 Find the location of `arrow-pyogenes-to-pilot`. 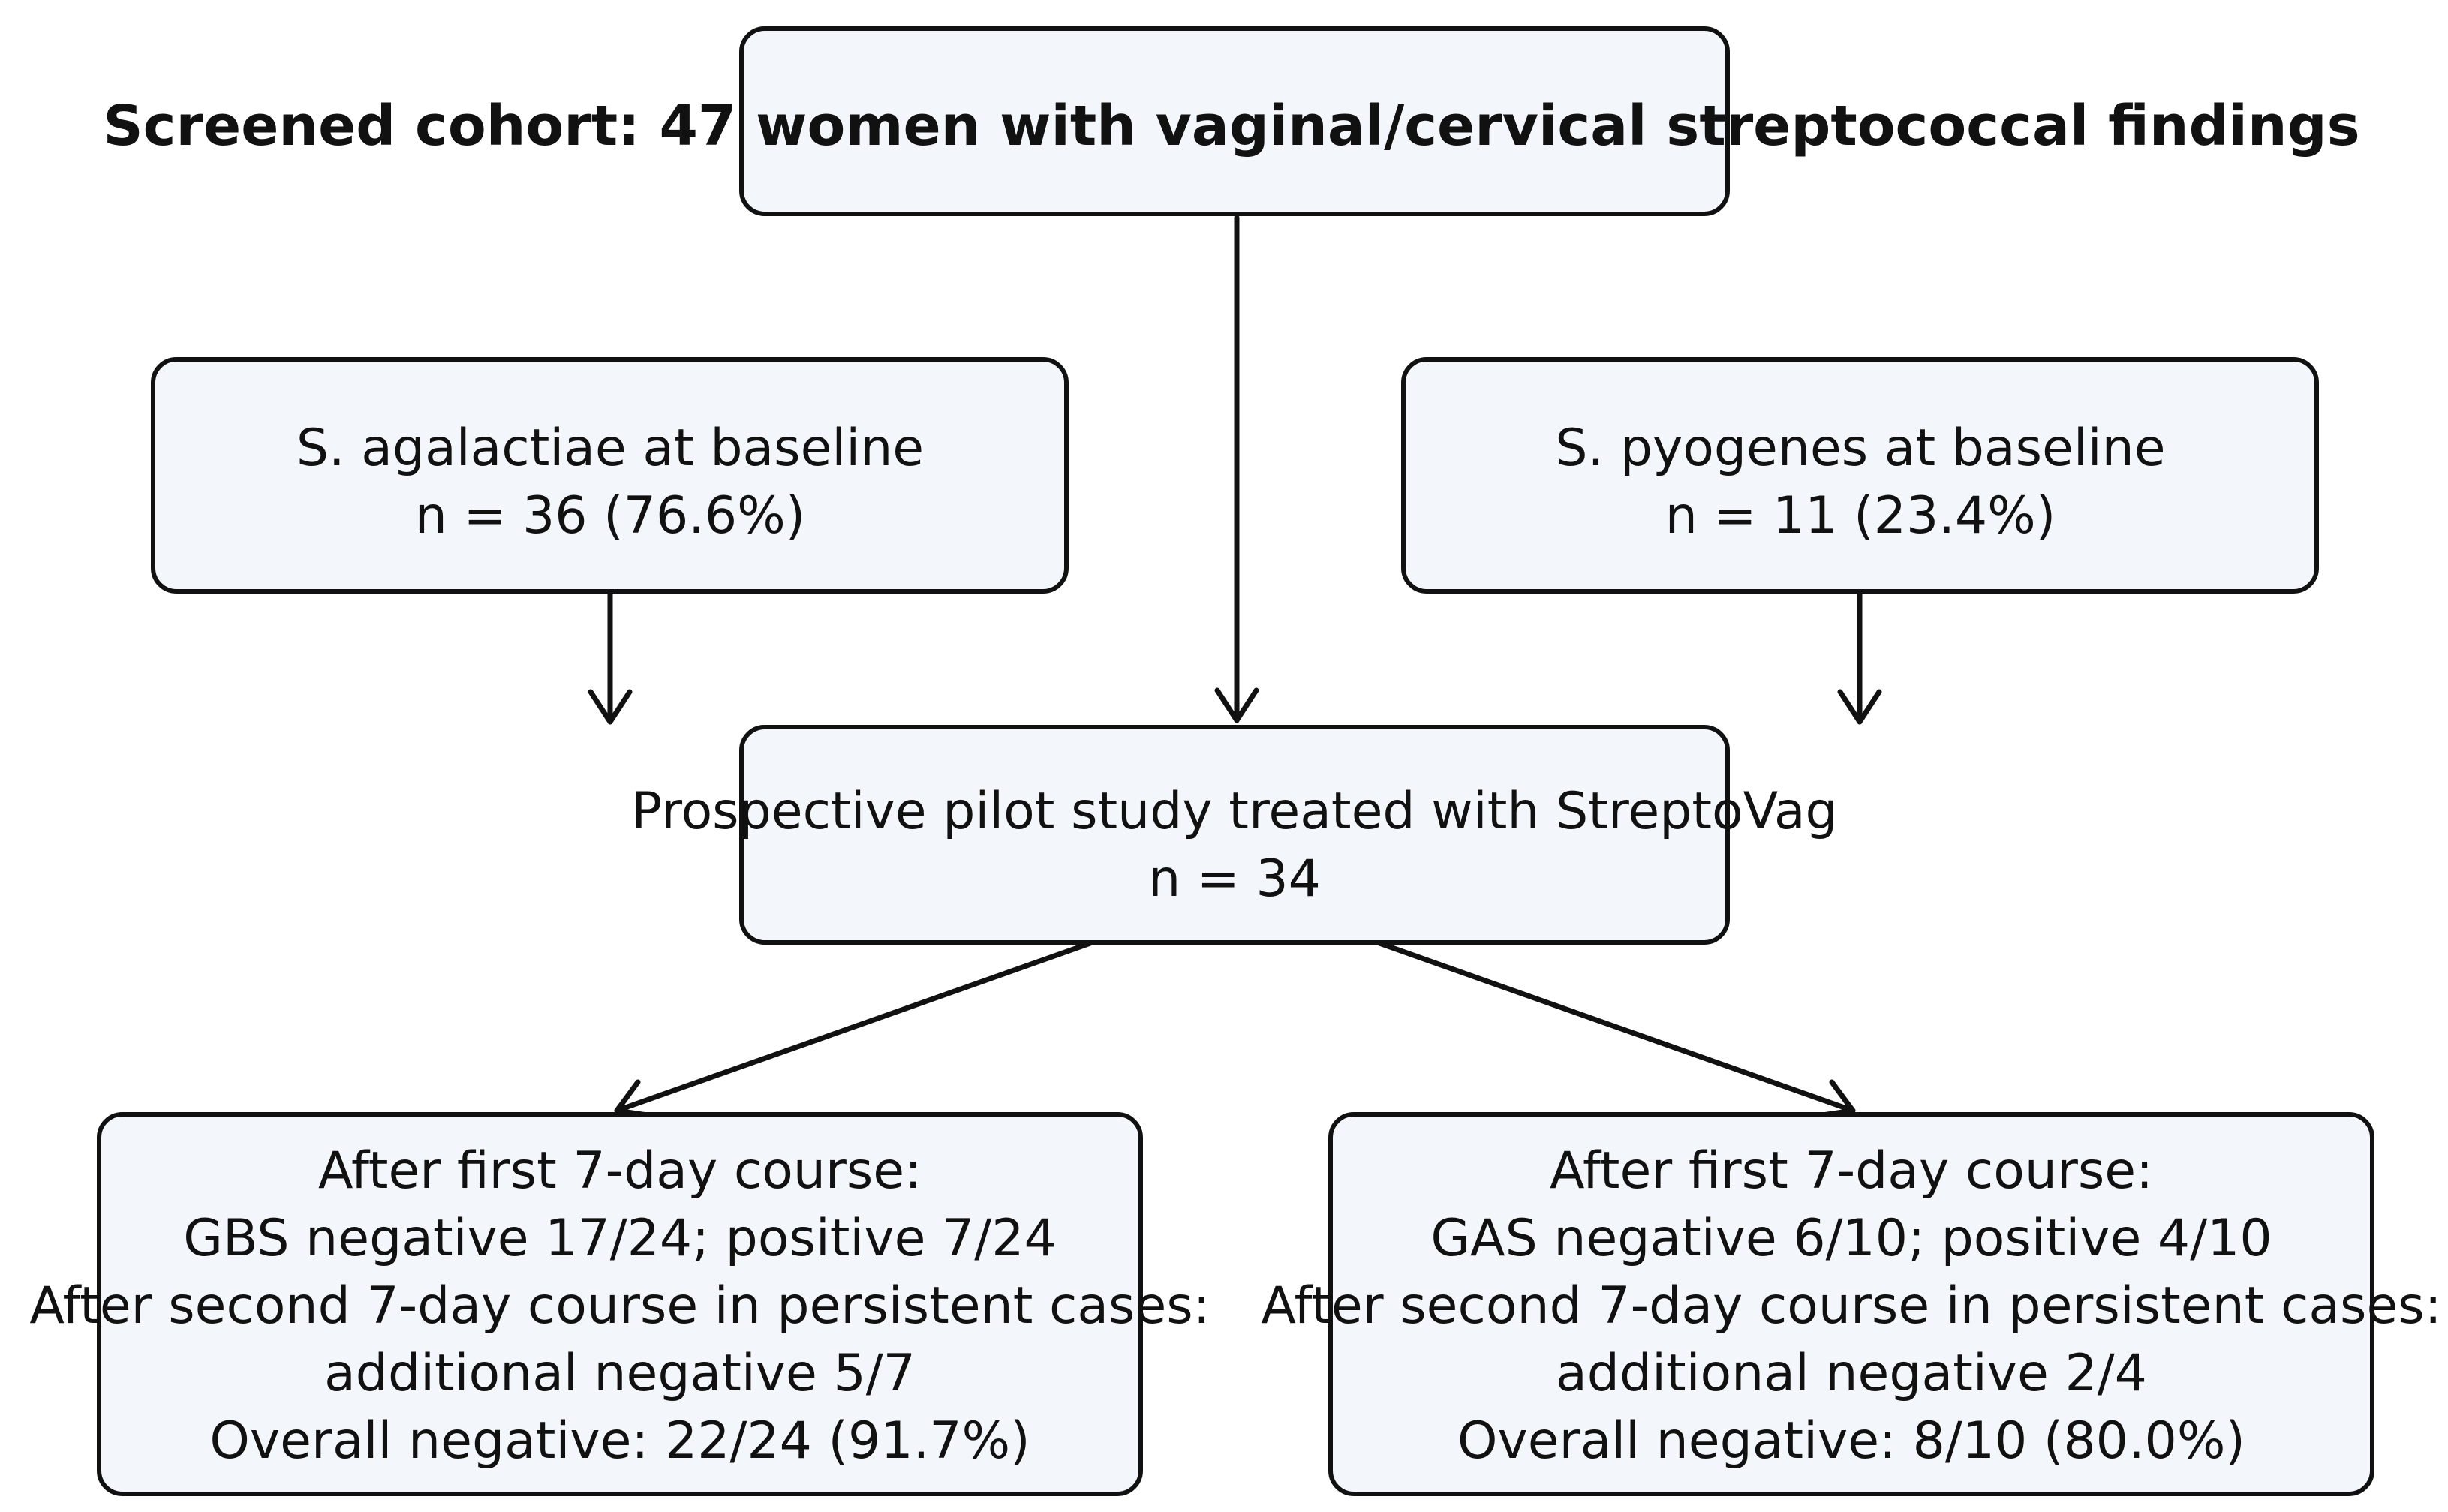

arrow-pyogenes-to-pilot is located at coordinates (1859, 657).